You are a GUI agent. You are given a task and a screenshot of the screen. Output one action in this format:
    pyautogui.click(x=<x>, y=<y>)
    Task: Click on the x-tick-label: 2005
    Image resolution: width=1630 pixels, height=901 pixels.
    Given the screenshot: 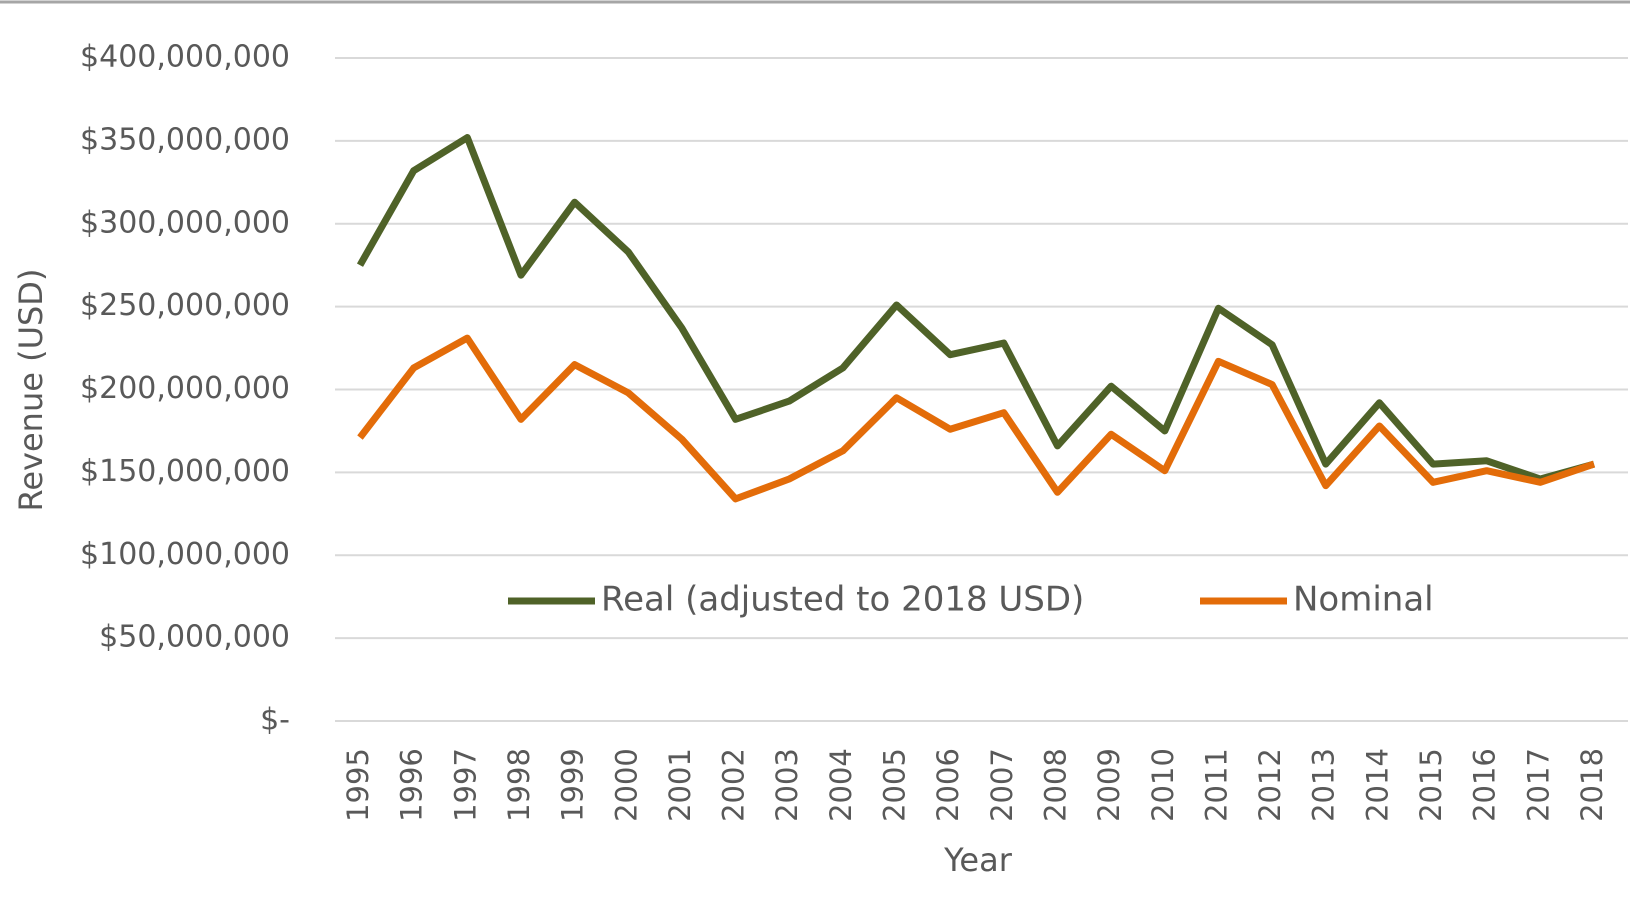 What is the action you would take?
    pyautogui.click(x=895, y=785)
    